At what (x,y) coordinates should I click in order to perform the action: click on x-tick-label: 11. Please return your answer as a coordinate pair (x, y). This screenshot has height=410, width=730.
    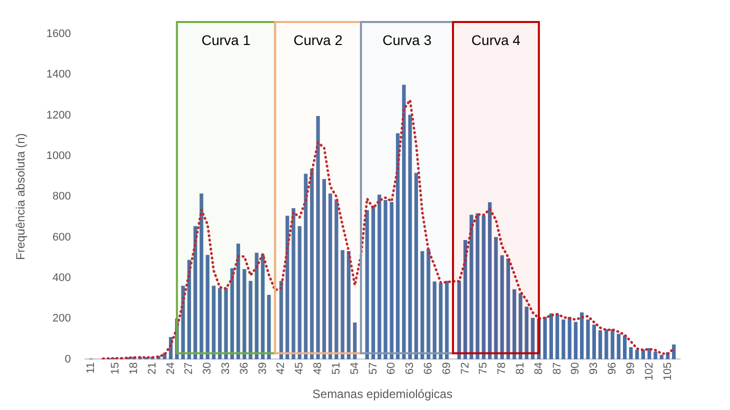
    Looking at the image, I should click on (91, 368).